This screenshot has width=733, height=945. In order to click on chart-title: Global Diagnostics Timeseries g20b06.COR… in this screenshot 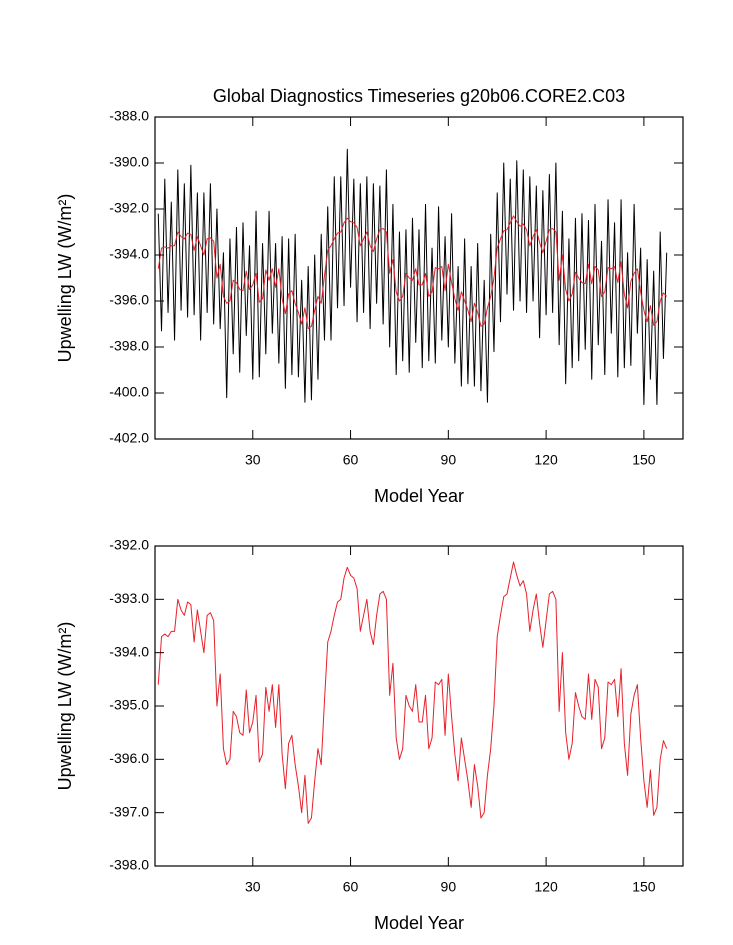, I will do `click(419, 96)`.